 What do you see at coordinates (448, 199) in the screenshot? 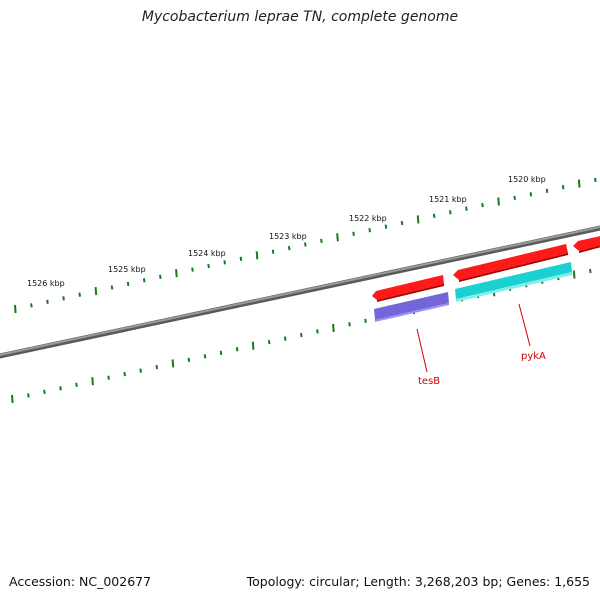
I see `scale-label-1521: 1521 kbp` at bounding box center [448, 199].